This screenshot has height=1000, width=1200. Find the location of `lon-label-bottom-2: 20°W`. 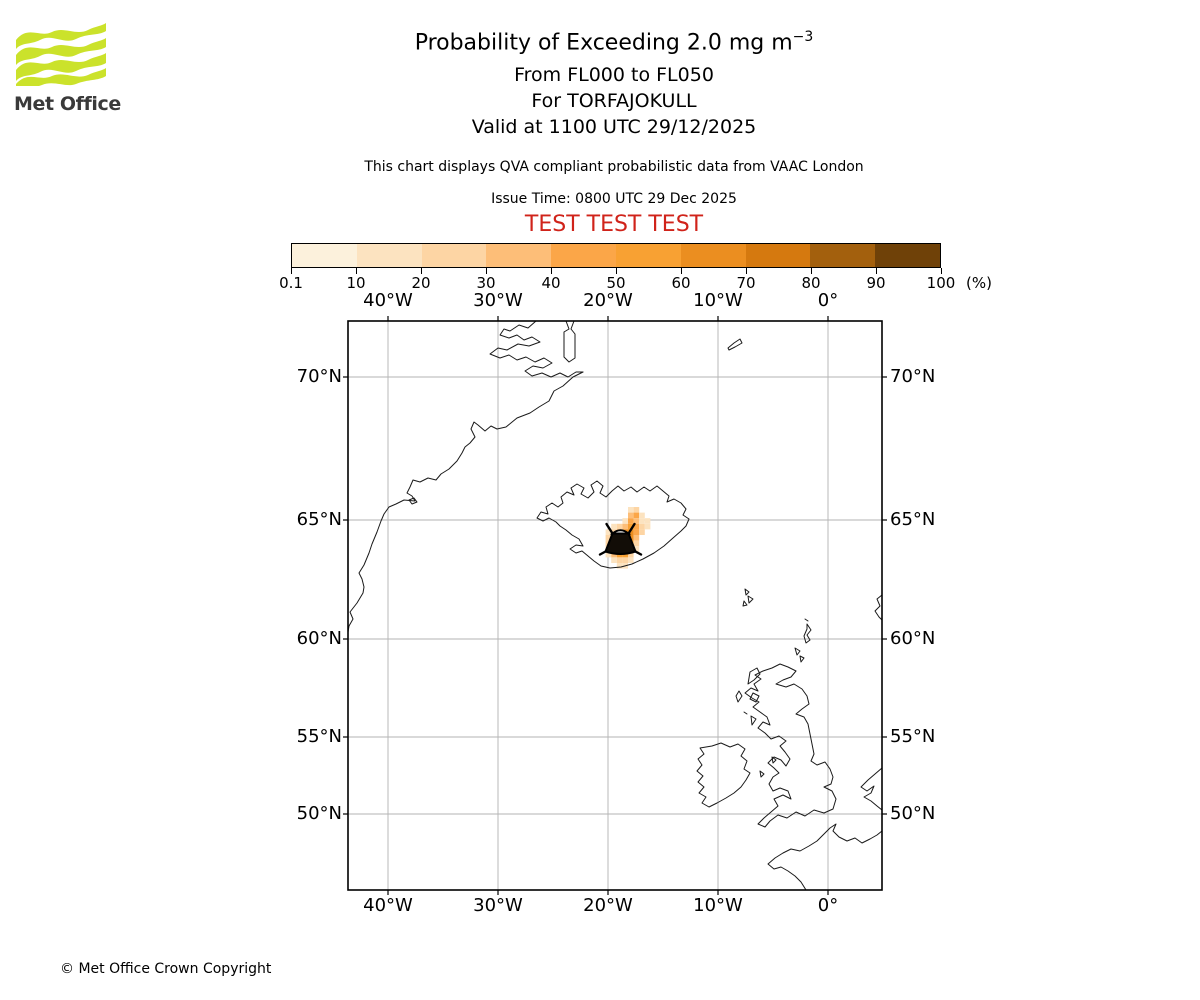

lon-label-bottom-2: 20°W is located at coordinates (608, 905).